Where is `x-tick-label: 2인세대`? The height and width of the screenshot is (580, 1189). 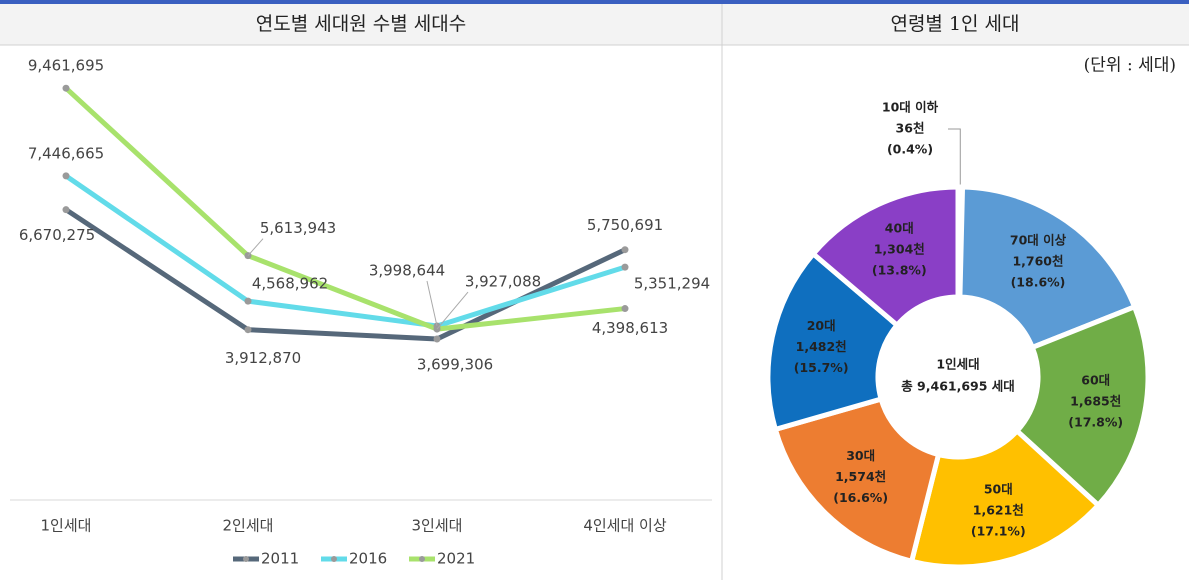
x-tick-label: 2인세대 is located at coordinates (248, 526).